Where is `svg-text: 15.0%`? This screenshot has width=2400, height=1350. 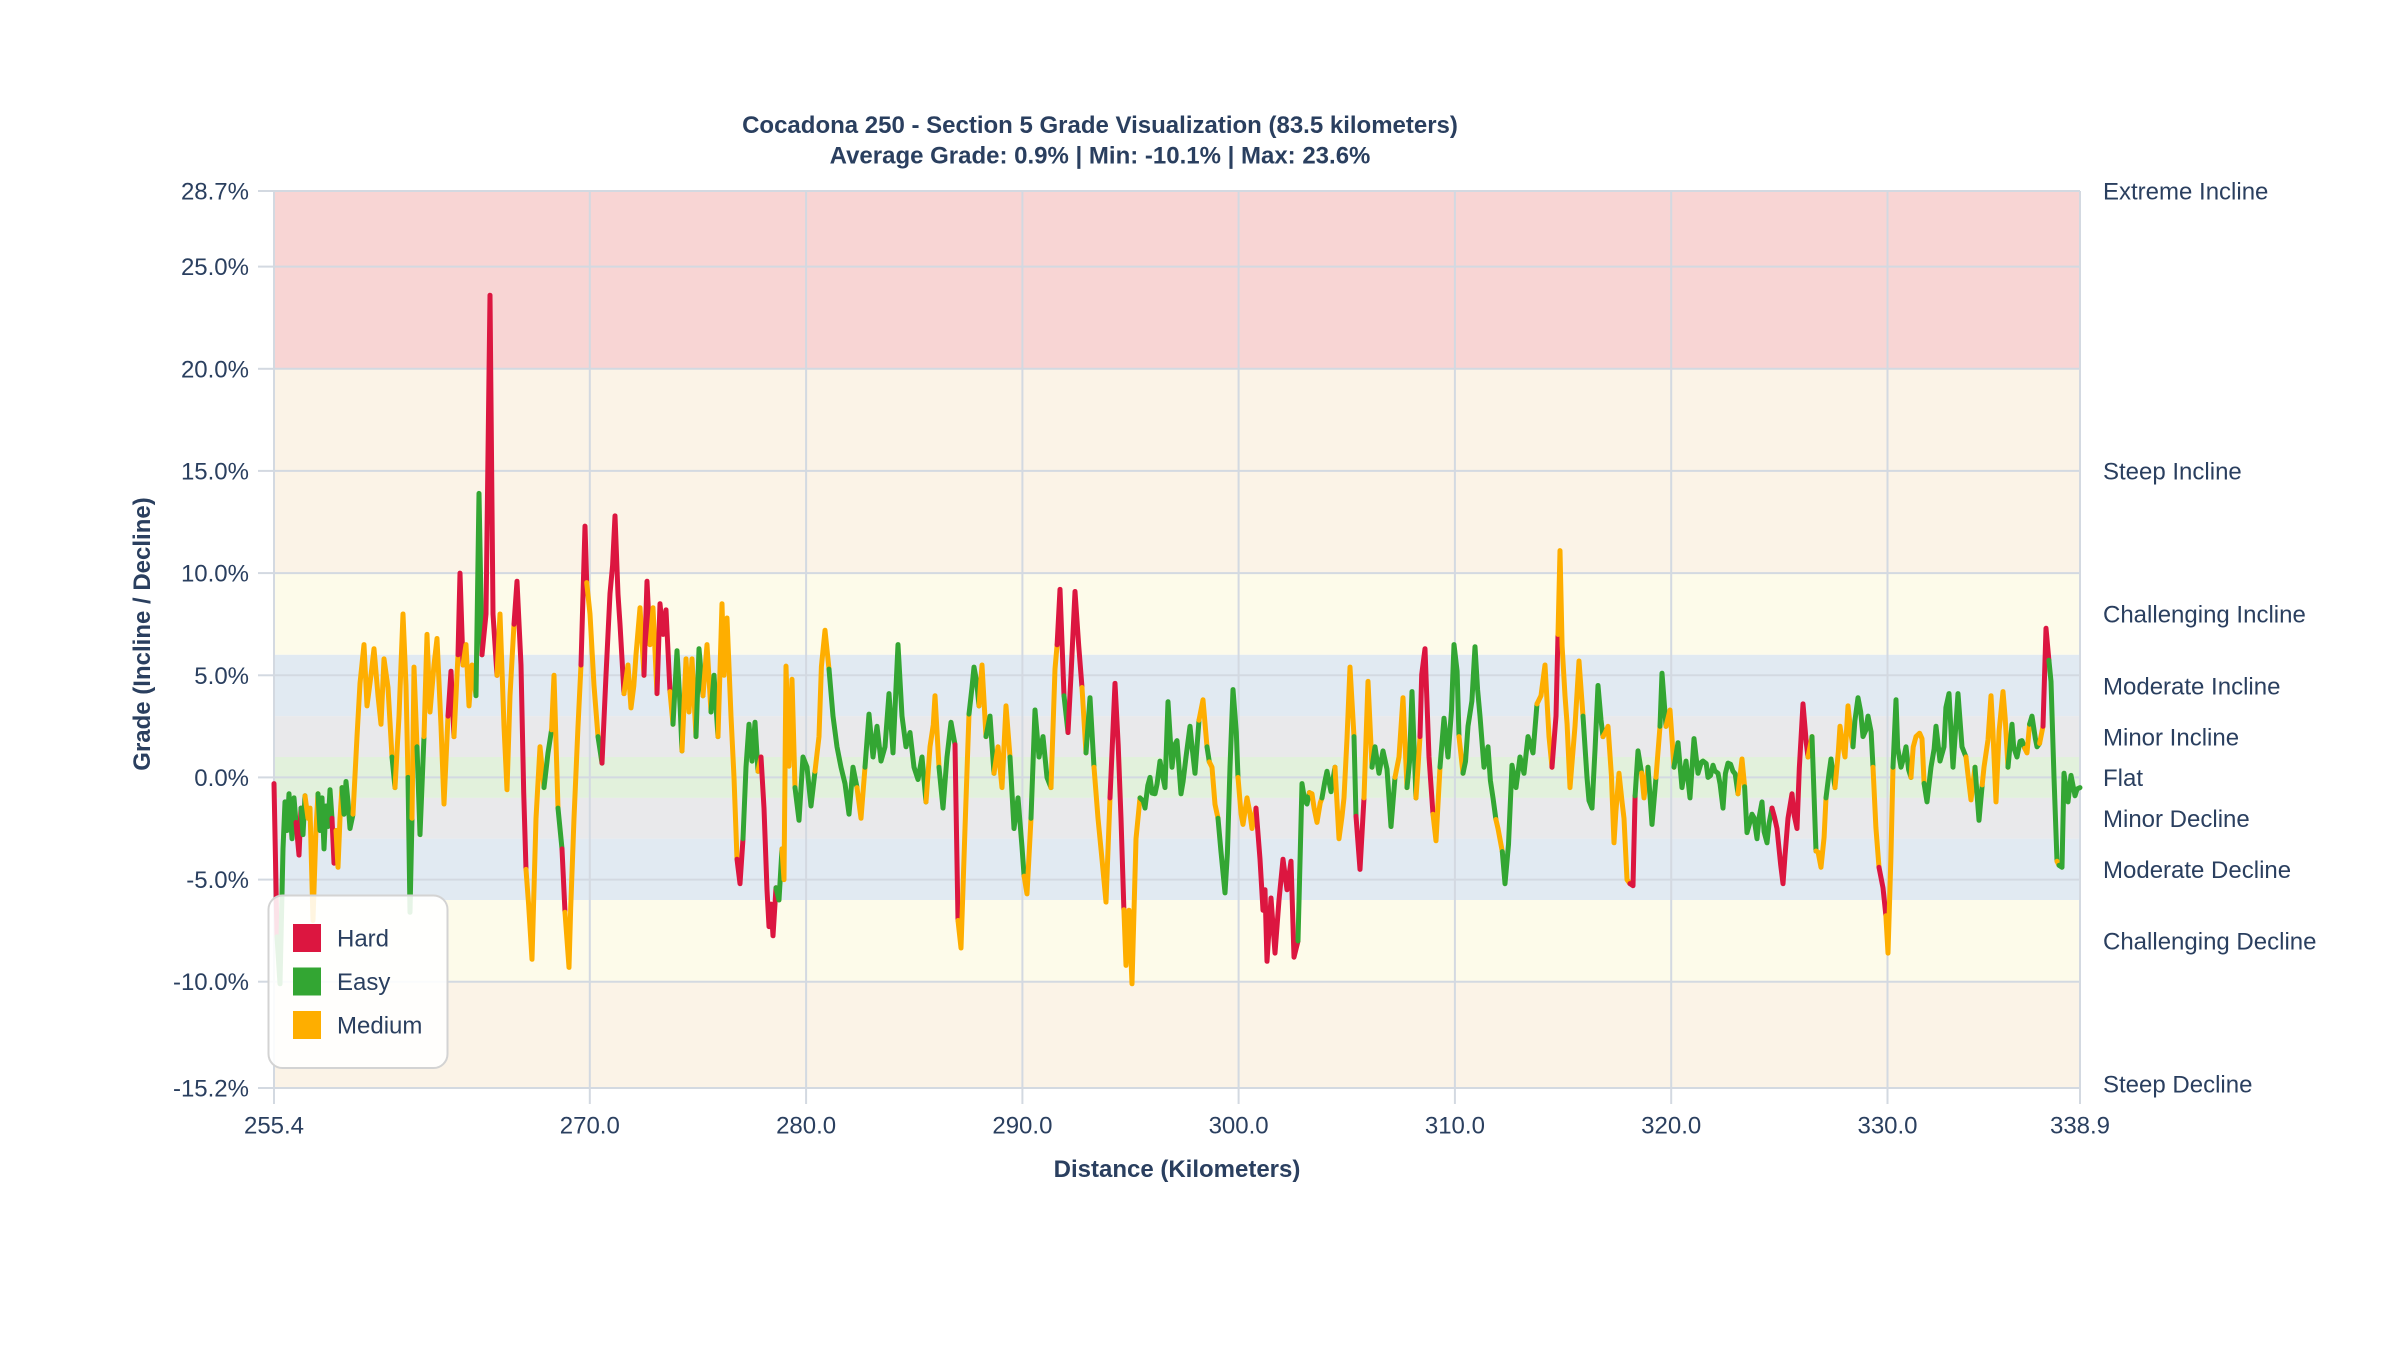 svg-text: 15.0% is located at coordinates (215, 471).